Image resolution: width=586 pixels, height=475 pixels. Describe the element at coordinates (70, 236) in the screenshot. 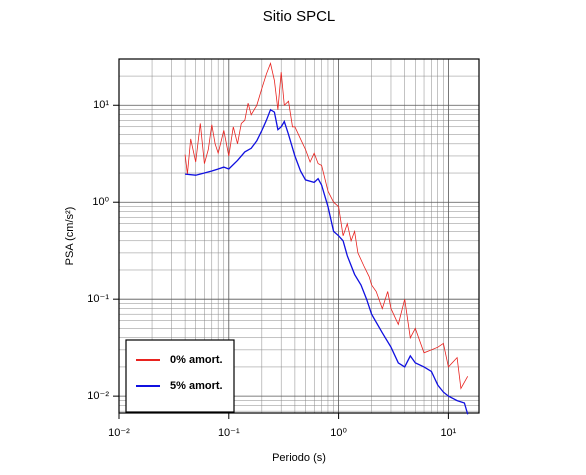

I see `y-axis-label: PSA (cm/s²)` at that location.